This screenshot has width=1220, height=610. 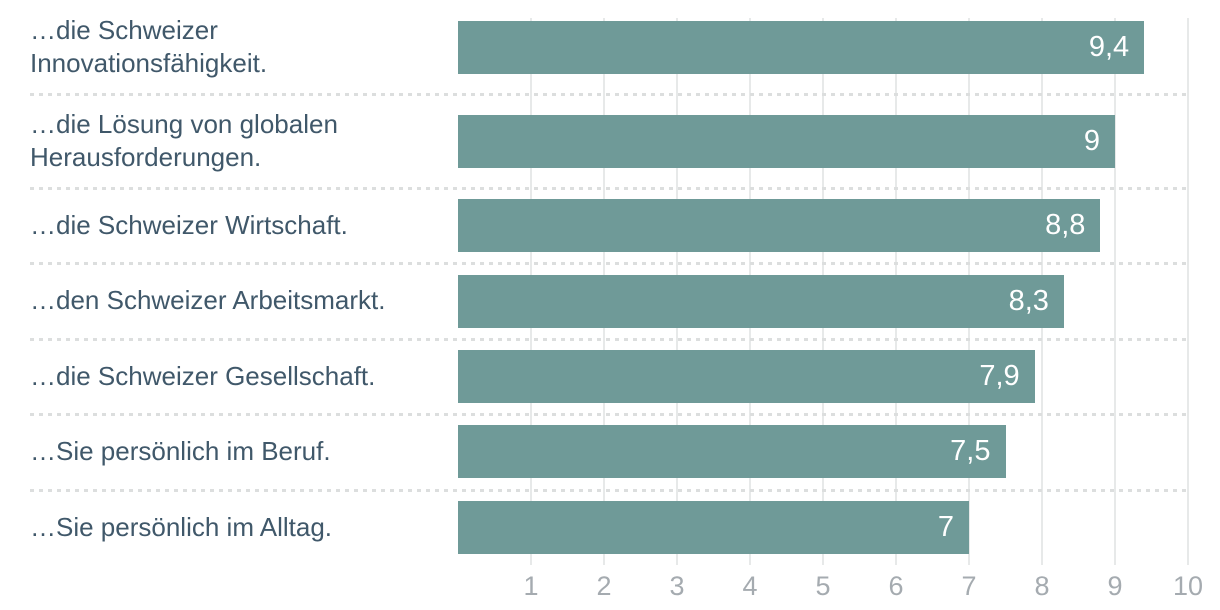 What do you see at coordinates (732, 452) in the screenshot?
I see `bar: 7,5` at bounding box center [732, 452].